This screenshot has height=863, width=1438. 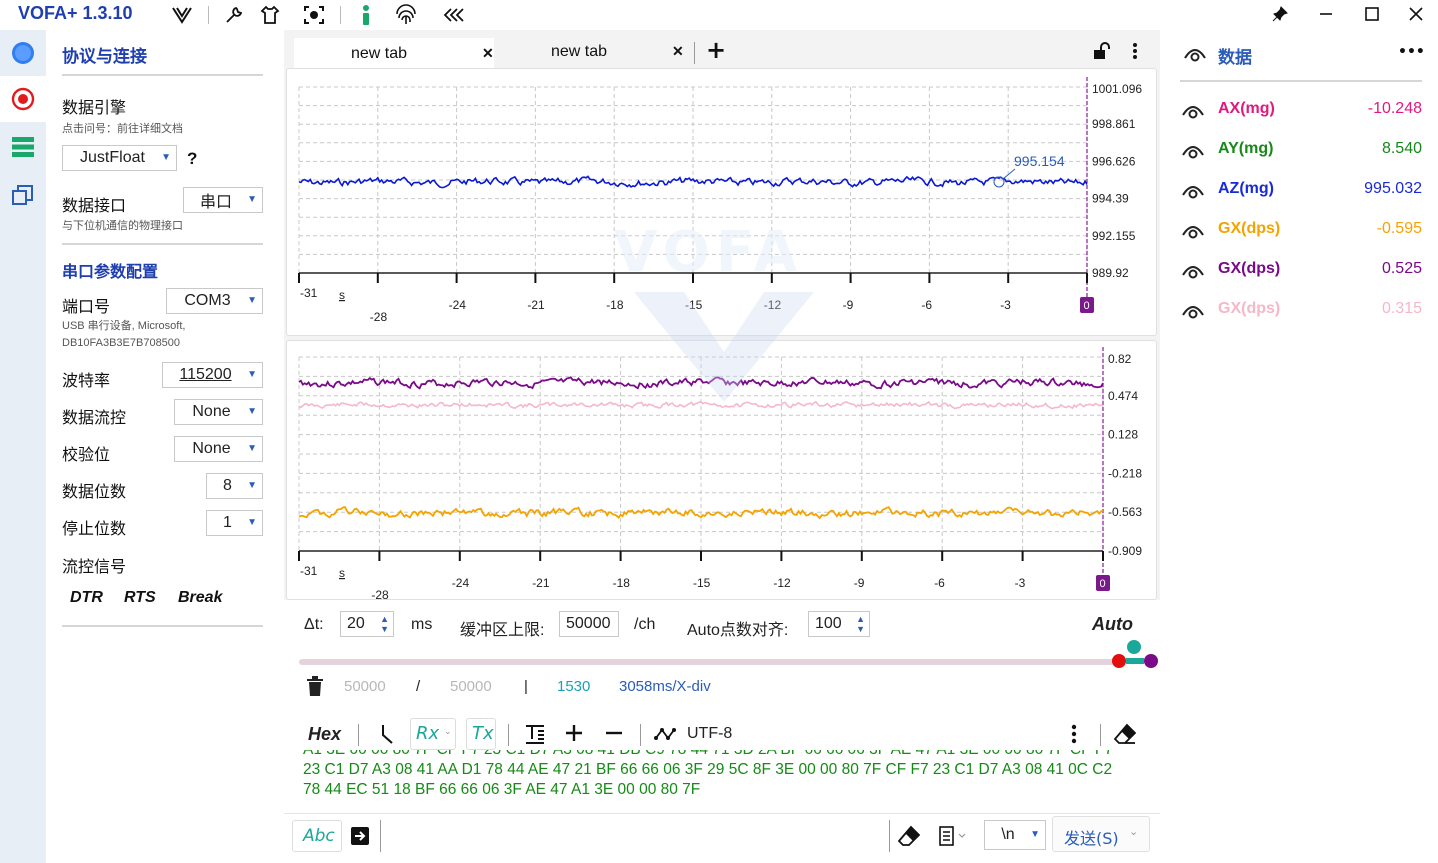 What do you see at coordinates (270, 15) in the screenshot?
I see `shirt-icon` at bounding box center [270, 15].